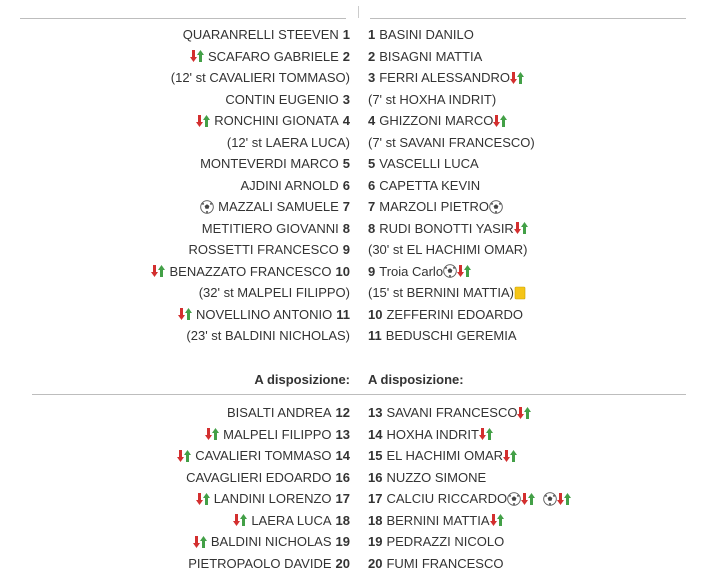 This screenshot has width=718, height=586. Describe the element at coordinates (359, 412) in the screenshot. I see `lineup-row: BISALTI ANDREA 12 13 SAVANI FRANCESCO` at that location.